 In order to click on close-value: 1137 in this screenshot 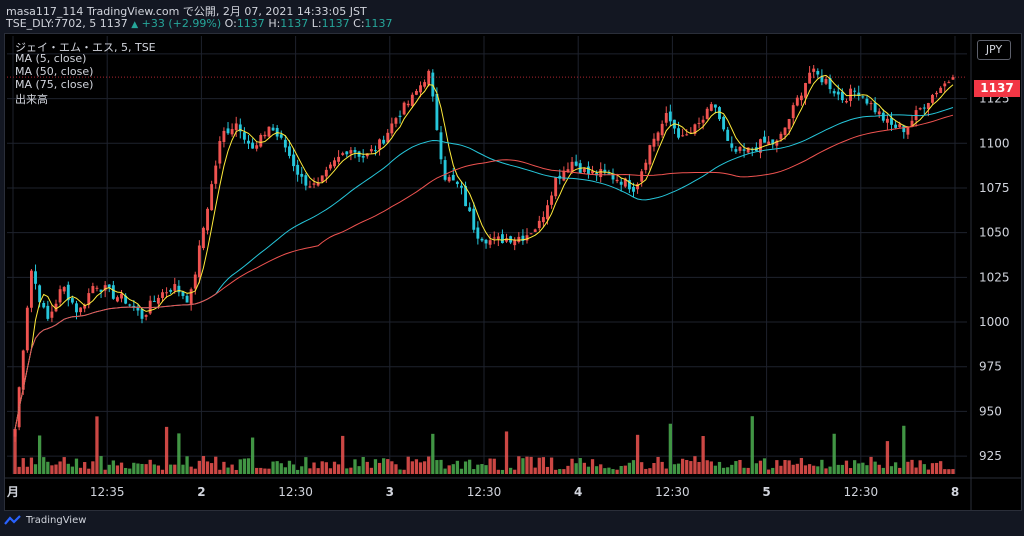, I will do `click(378, 23)`.